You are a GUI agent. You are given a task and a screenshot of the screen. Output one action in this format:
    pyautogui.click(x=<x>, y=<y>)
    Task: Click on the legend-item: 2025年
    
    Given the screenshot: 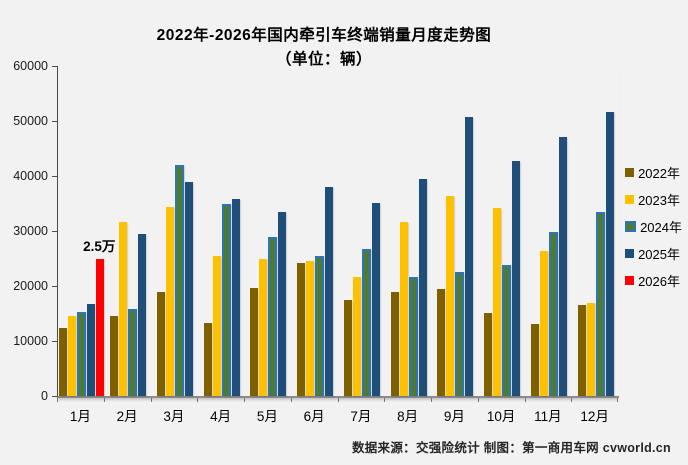 What is the action you would take?
    pyautogui.click(x=653, y=253)
    